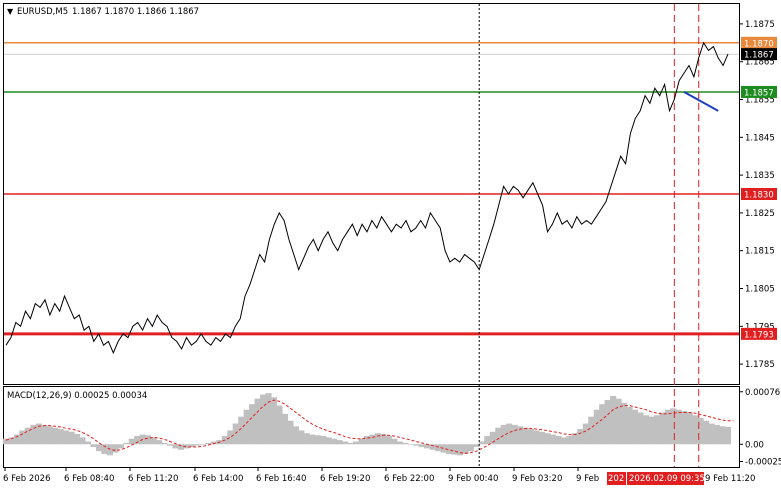 Image resolution: width=781 pixels, height=489 pixels. What do you see at coordinates (760, 327) in the screenshot?
I see `price-tick-label: 1.1795` at bounding box center [760, 327].